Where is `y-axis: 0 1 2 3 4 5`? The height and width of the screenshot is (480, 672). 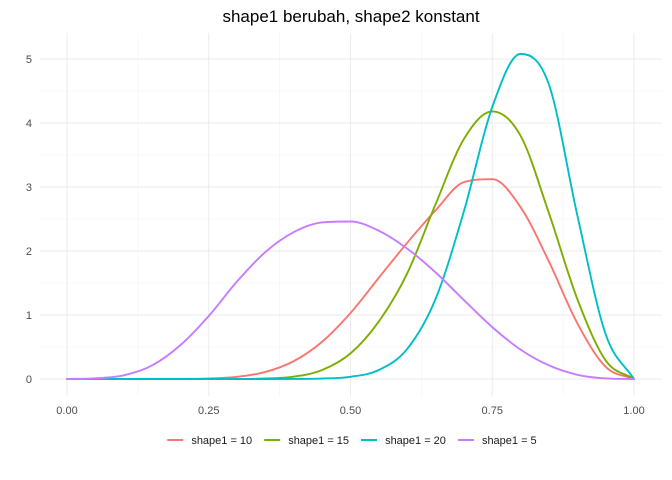 y-axis: 0 1 2 3 4 5 is located at coordinates (29, 220).